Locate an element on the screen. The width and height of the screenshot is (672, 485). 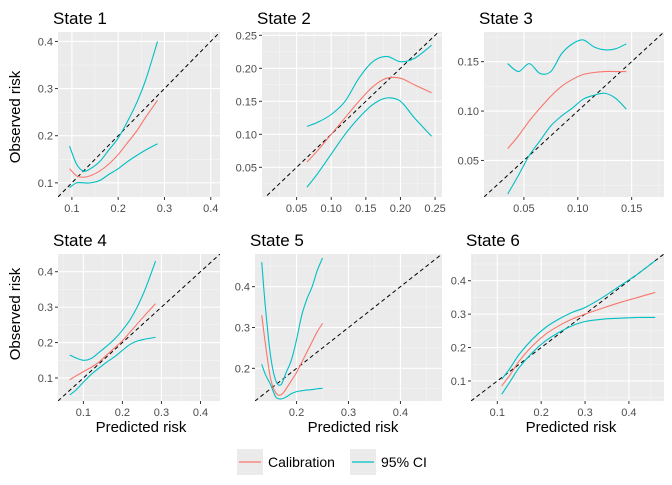
panel-4: 0.1 0.2 0.3 0.4 0.1 0.2 0.3 0.4 State 4 is located at coordinates (129, 325).